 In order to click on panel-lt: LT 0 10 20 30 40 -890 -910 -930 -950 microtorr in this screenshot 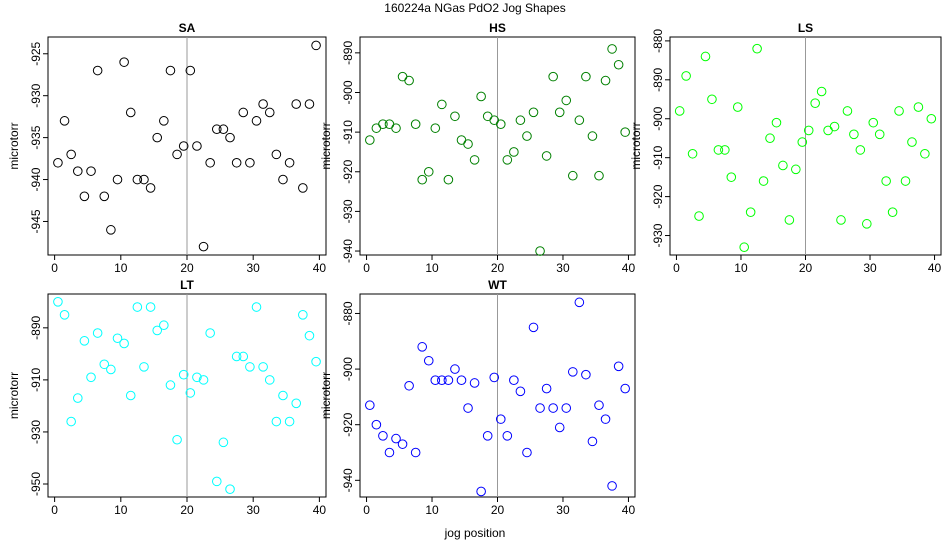, I will do `click(167, 397)`.